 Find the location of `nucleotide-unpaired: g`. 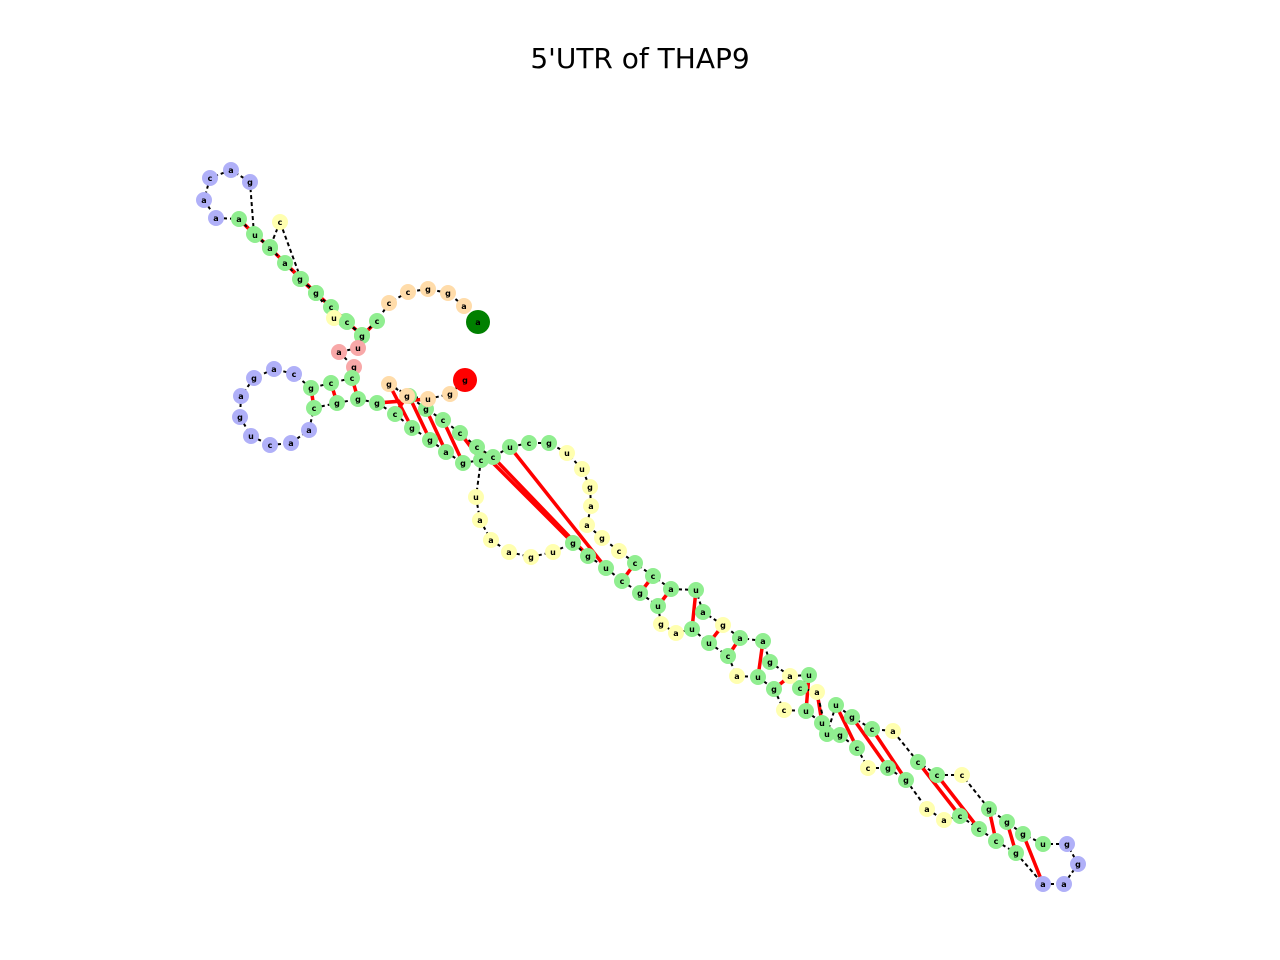

nucleotide-unpaired: g is located at coordinates (450, 394).